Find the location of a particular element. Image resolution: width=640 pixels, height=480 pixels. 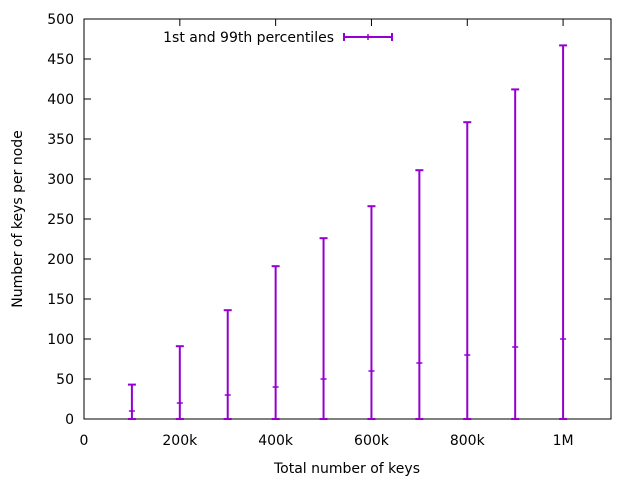

x-tick-label: 400k is located at coordinates (276, 441).